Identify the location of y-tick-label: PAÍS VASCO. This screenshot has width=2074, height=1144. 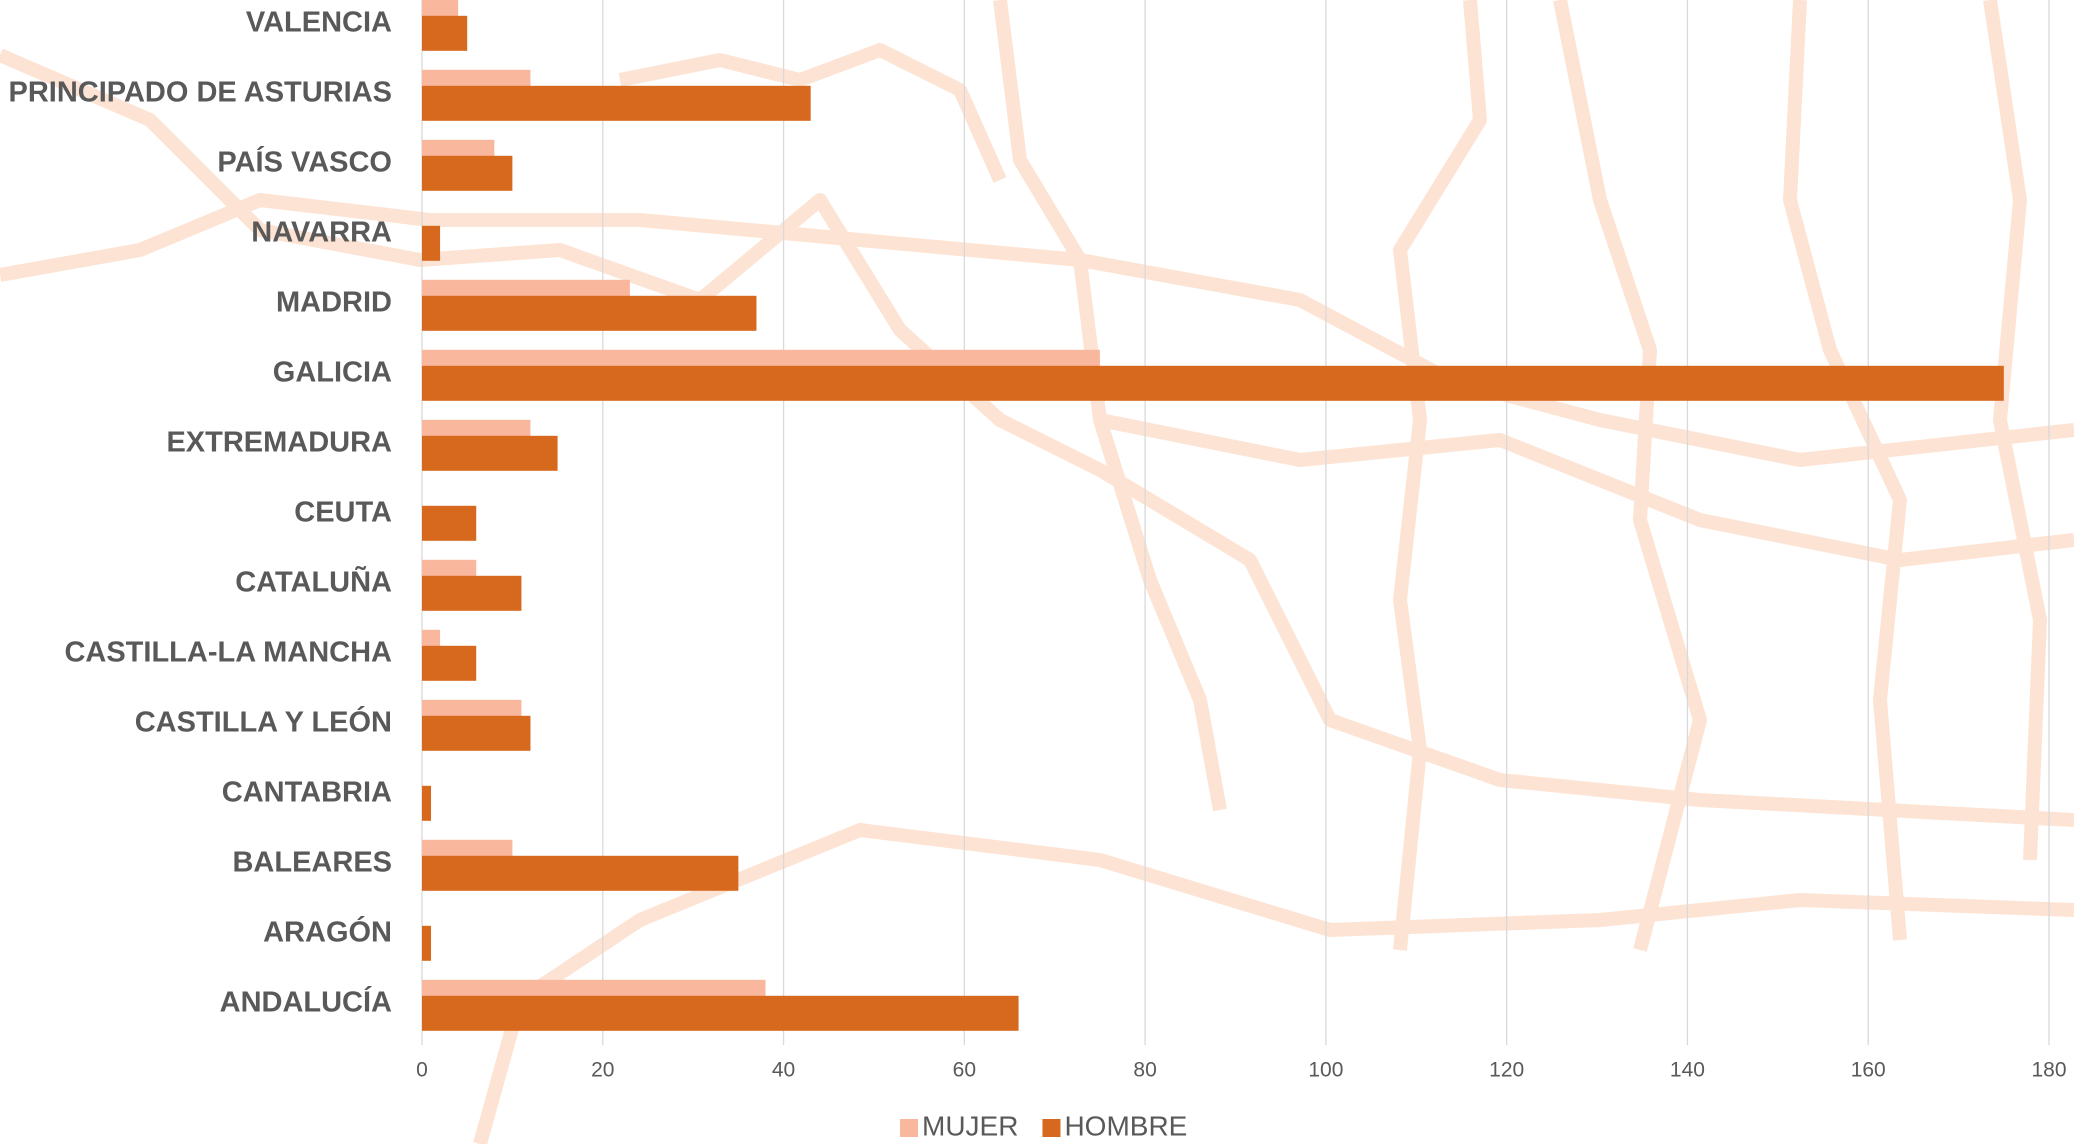
(304, 161).